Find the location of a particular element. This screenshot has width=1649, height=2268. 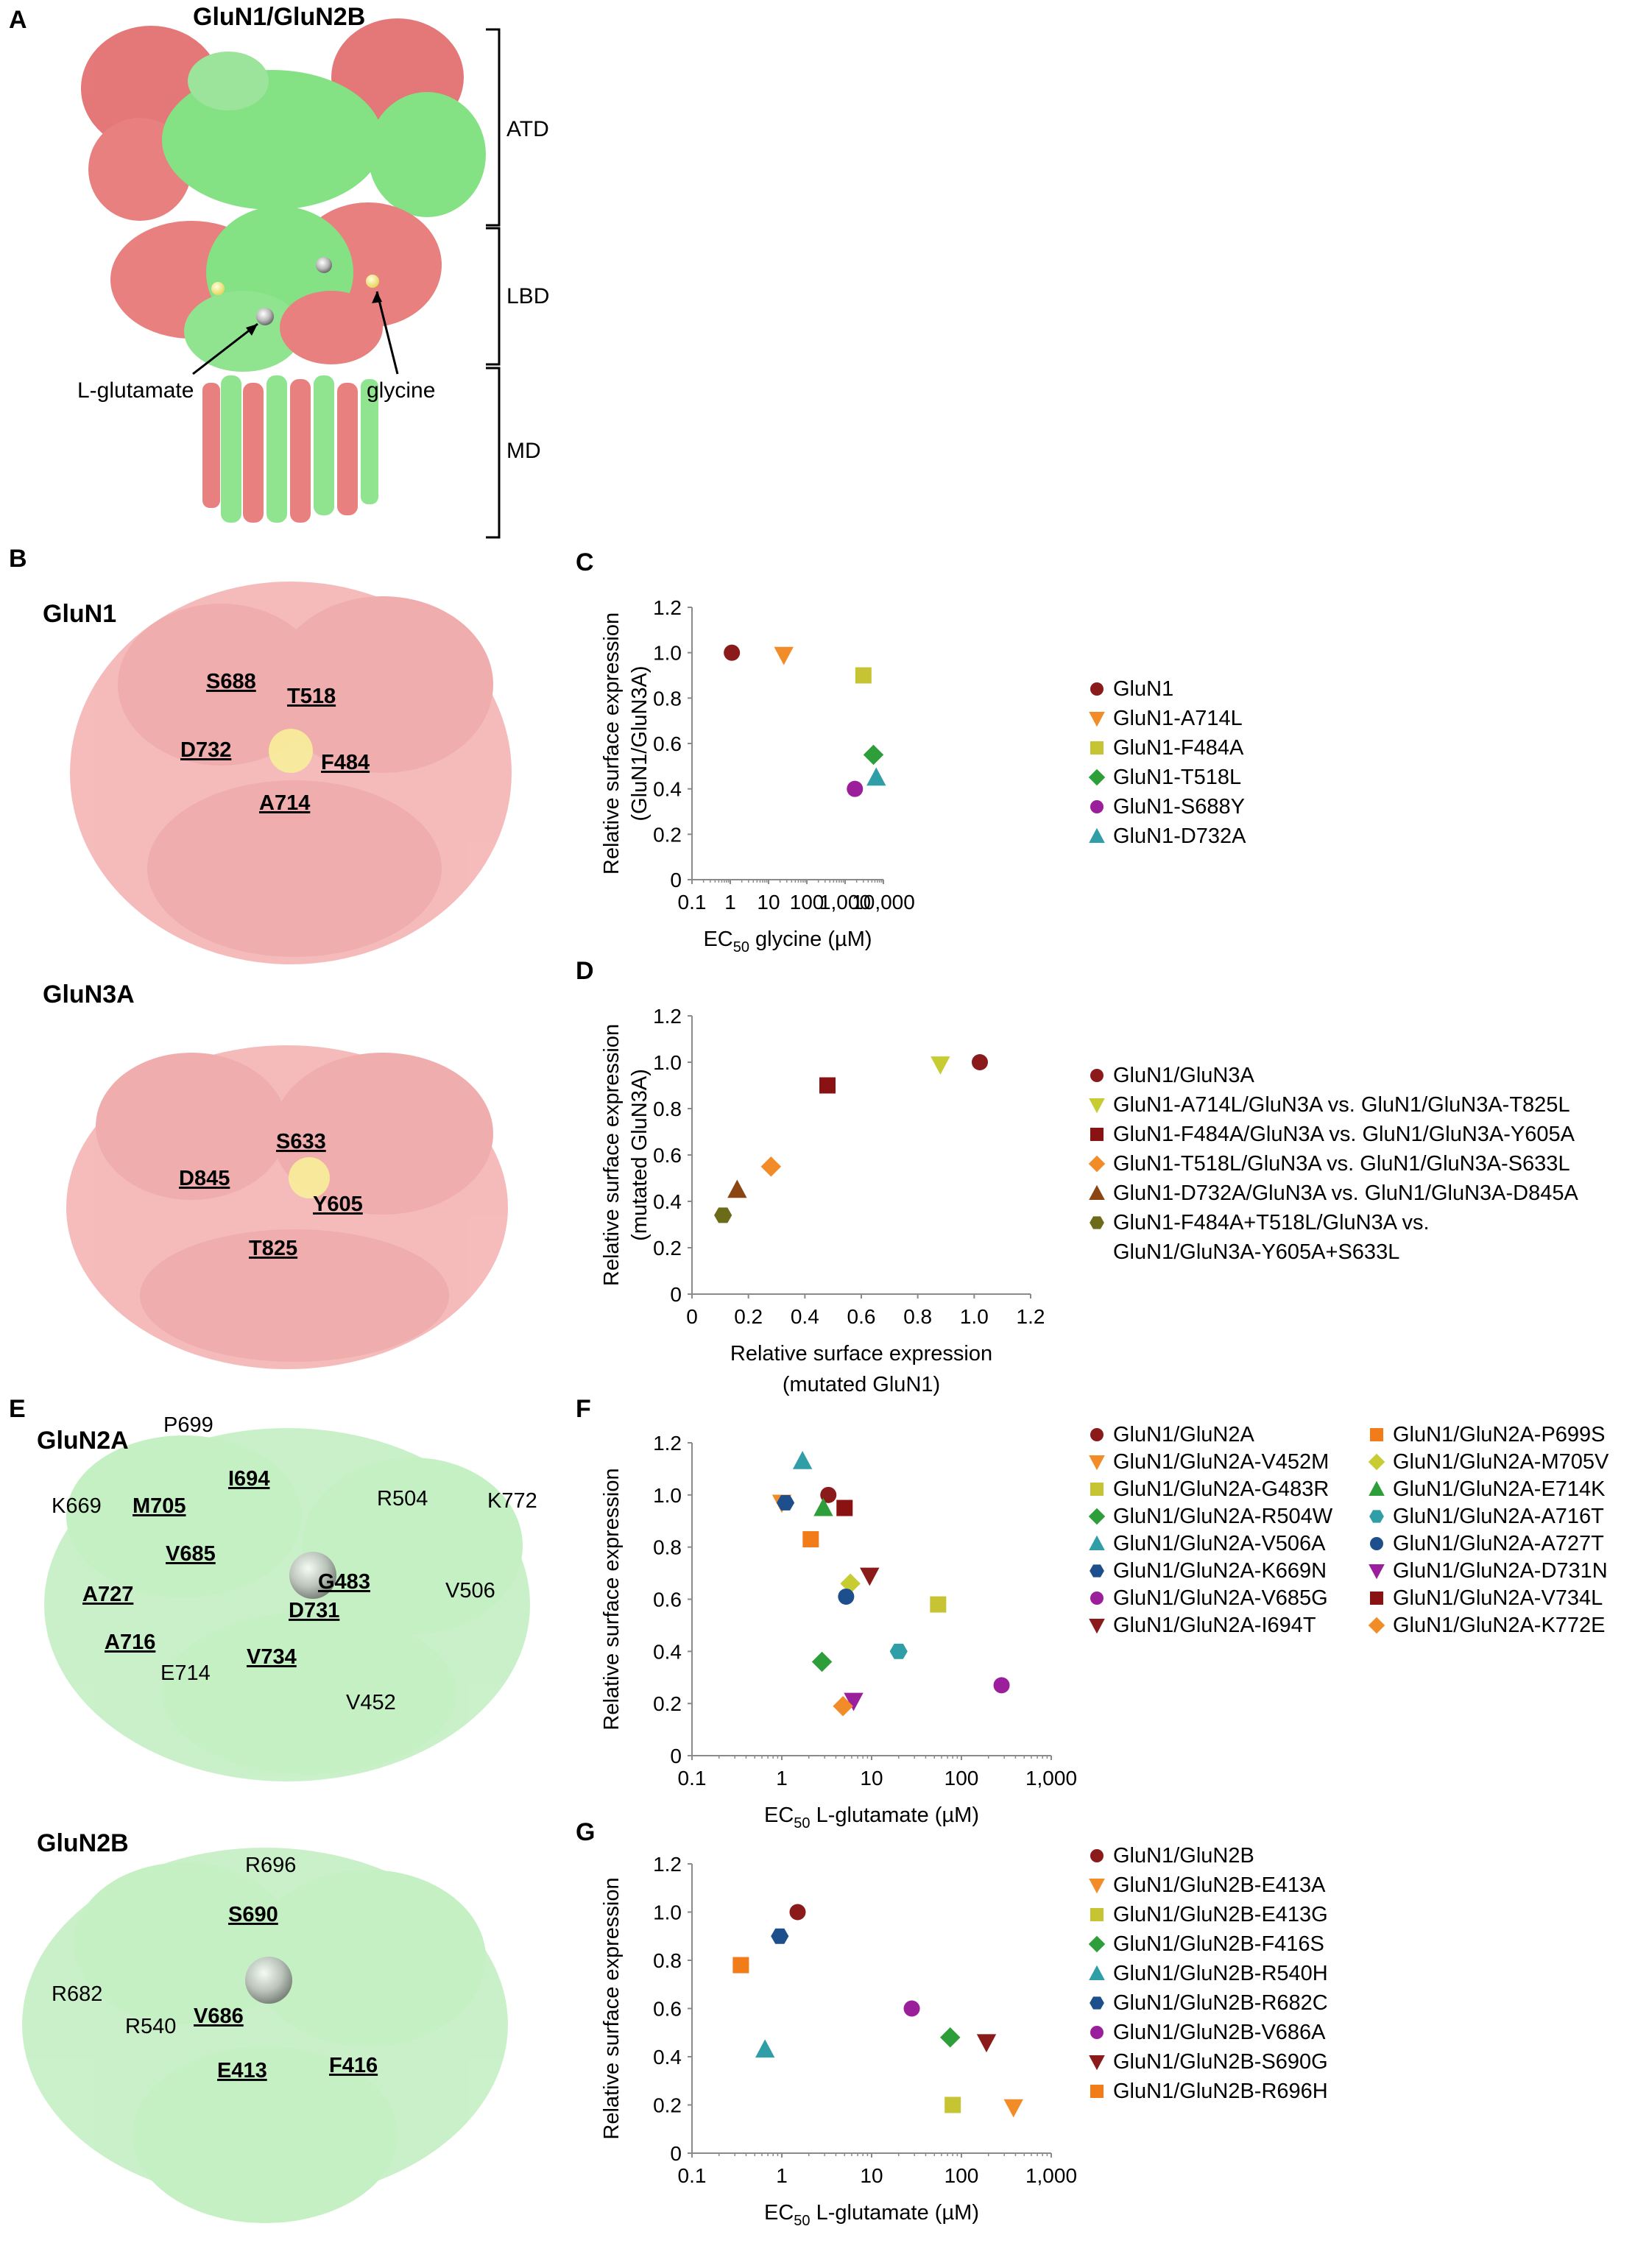

chart-2-ylabel-0: Relative surface expression is located at coordinates (612, 1599).